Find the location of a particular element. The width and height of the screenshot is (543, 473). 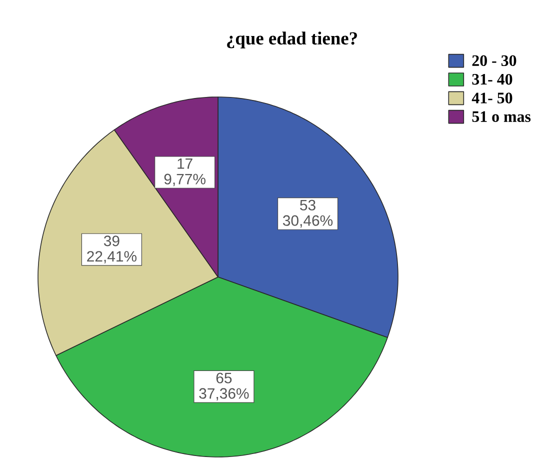

legend-label: 51 o mas is located at coordinates (501, 116).